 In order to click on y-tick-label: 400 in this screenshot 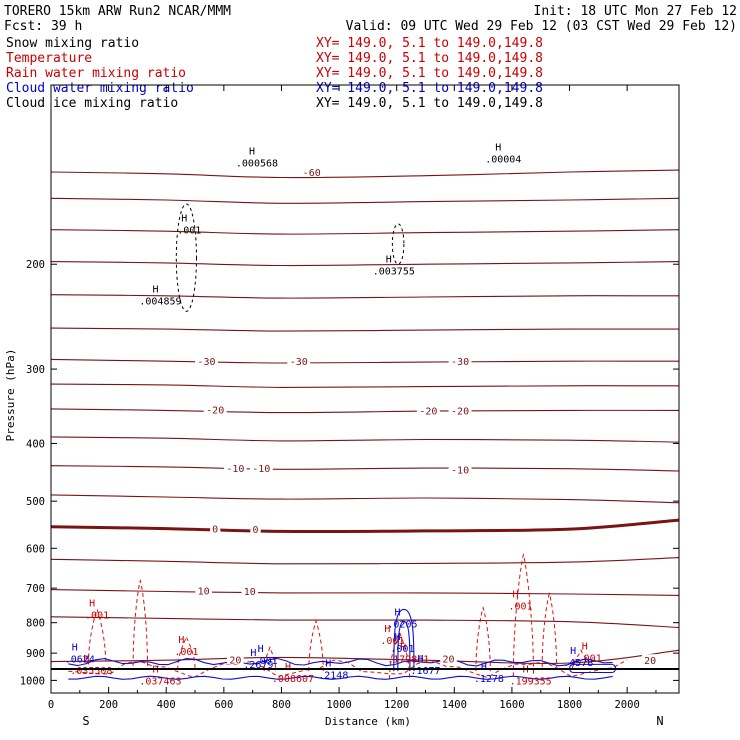, I will do `click(35, 444)`.